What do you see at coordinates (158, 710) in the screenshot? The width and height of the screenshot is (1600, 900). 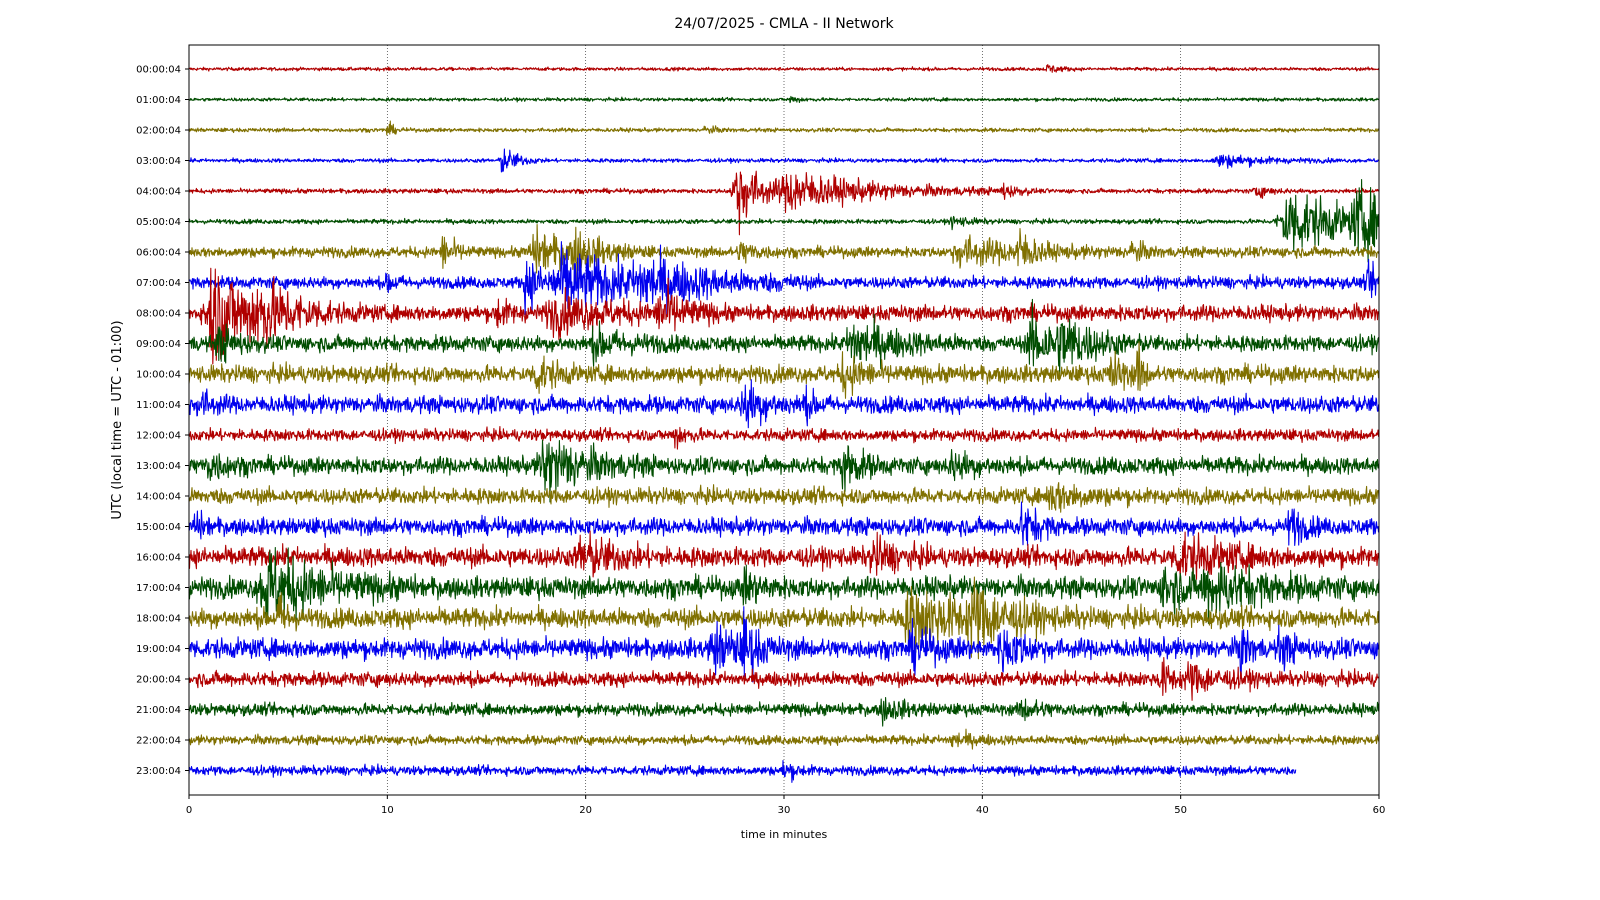 I see `y-tick-label: 21:00:04` at bounding box center [158, 710].